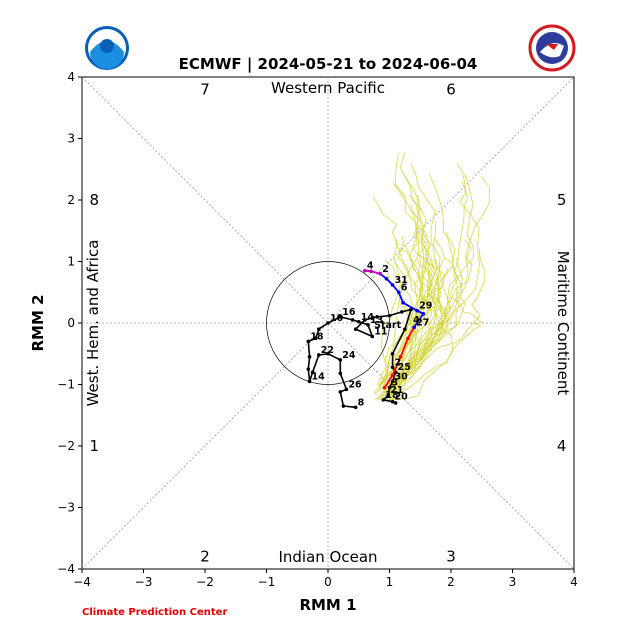 The height and width of the screenshot is (640, 640). What do you see at coordinates (328, 64) in the screenshot?
I see `chart-title: ECMWF | 2024-05-21 to 2024-06-04` at bounding box center [328, 64].